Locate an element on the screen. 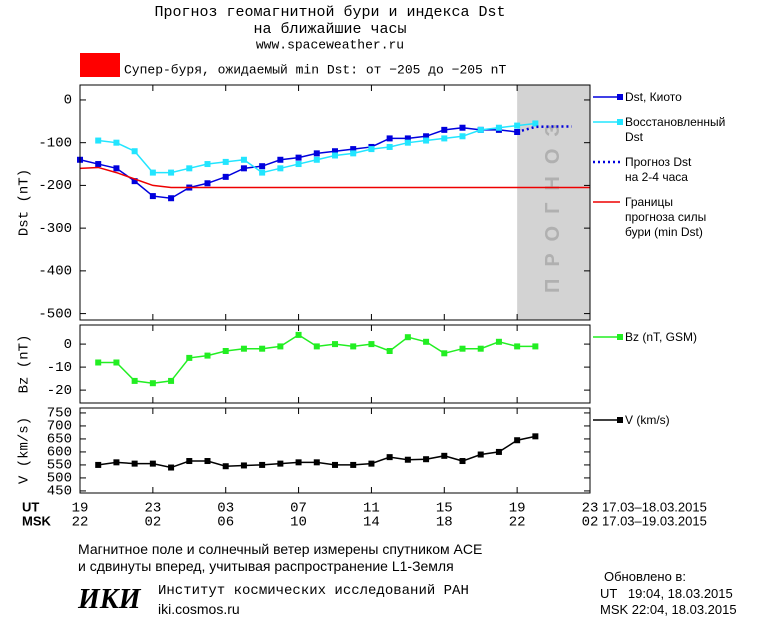 This screenshot has height=620, width=760. subtitle: на ближайшие часы is located at coordinates (329, 29).